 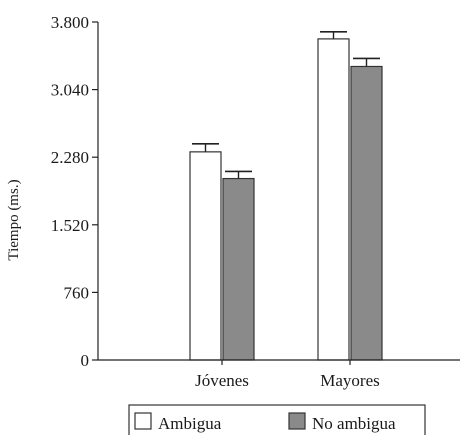 What do you see at coordinates (70, 225) in the screenshot?
I see `y-tick-label: 1.520` at bounding box center [70, 225].